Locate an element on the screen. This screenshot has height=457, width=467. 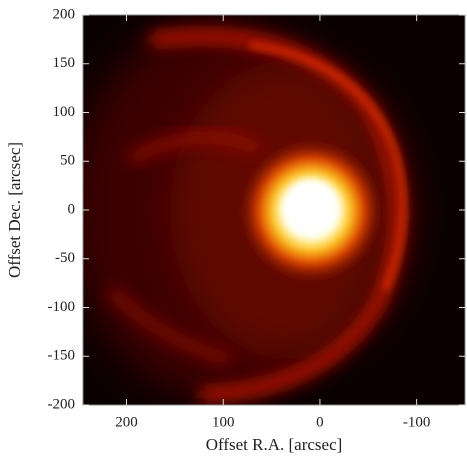
y-tick-label: -200 is located at coordinates (62, 404).